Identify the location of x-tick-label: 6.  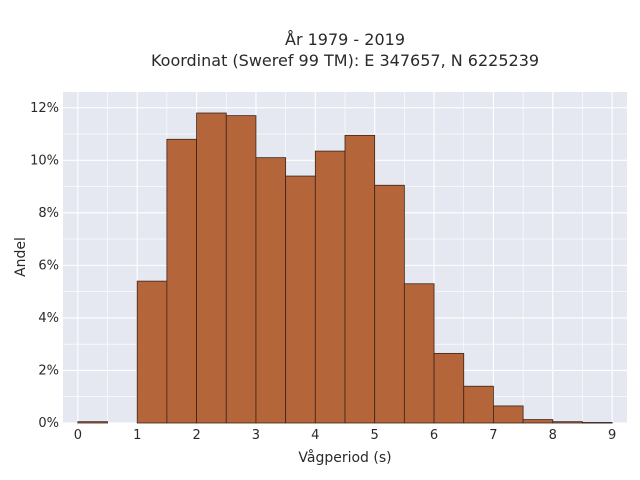
(434, 435).